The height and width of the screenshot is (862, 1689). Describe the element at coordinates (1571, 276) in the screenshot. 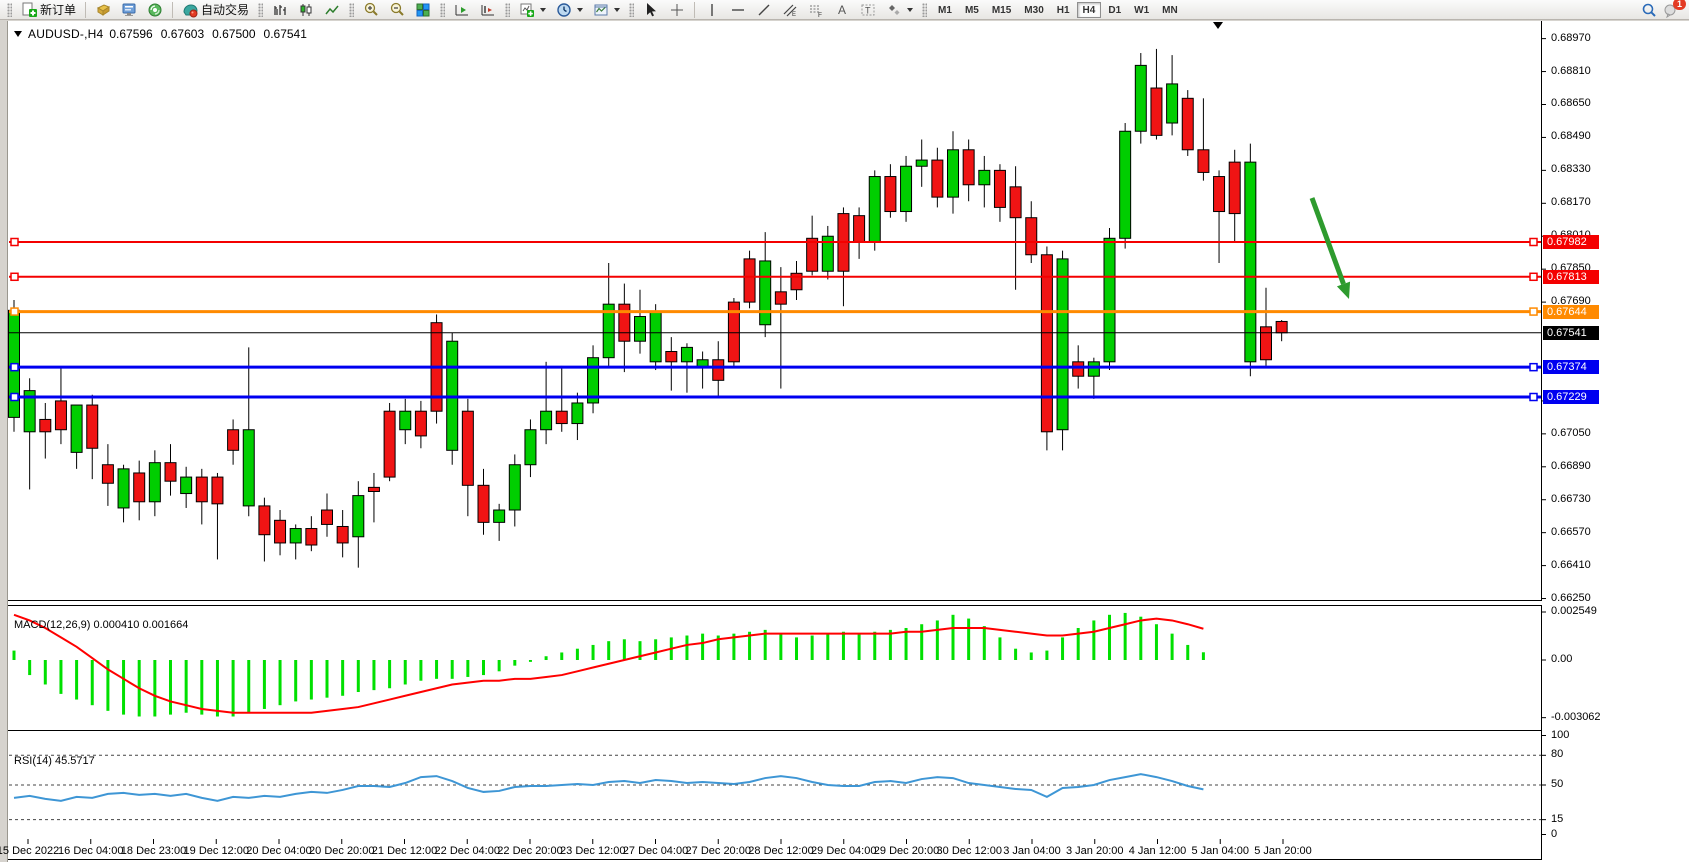

I see `price-tag-resistance-2: 0.67813` at that location.